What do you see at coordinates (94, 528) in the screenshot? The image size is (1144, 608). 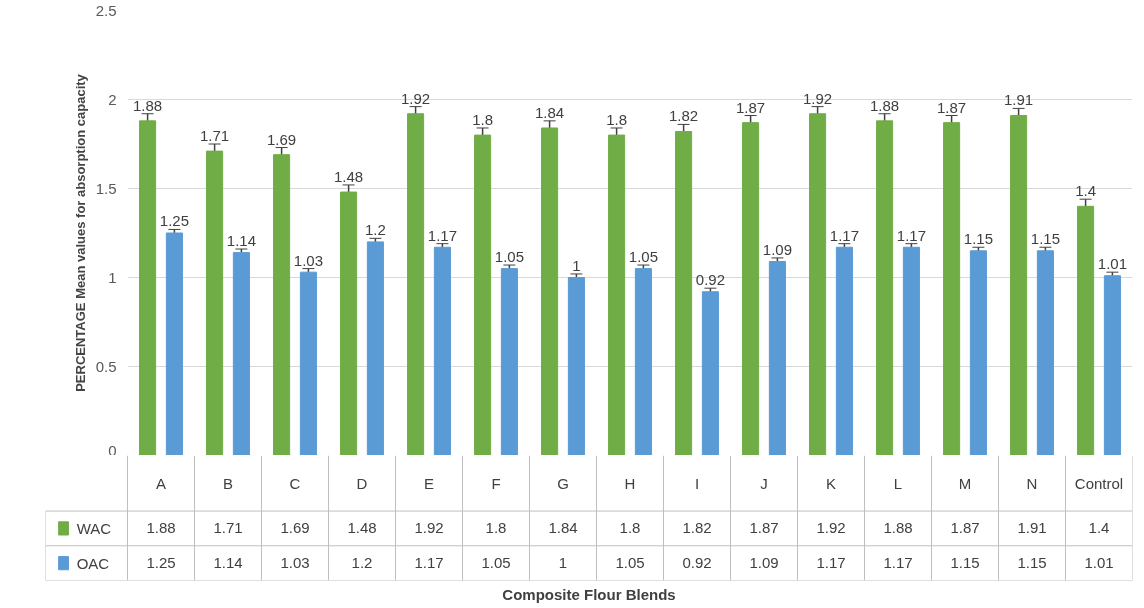 I see `legend-label: WAC` at bounding box center [94, 528].